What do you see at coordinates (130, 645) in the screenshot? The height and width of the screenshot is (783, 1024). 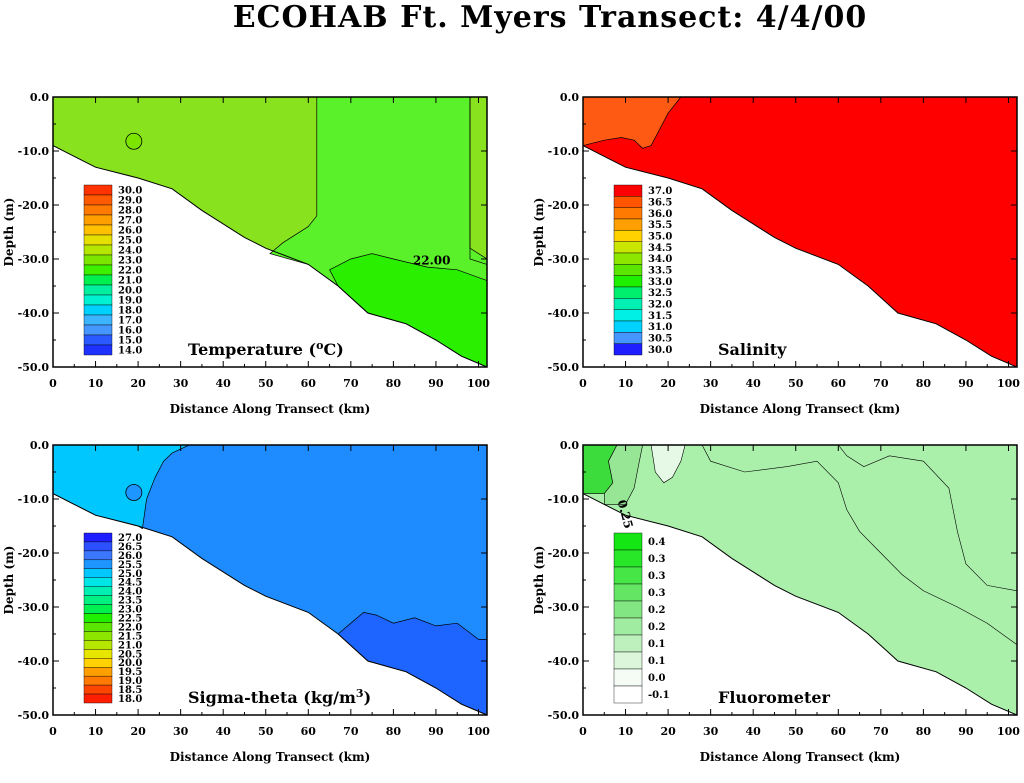 I see `legend-label: 21.0` at bounding box center [130, 645].